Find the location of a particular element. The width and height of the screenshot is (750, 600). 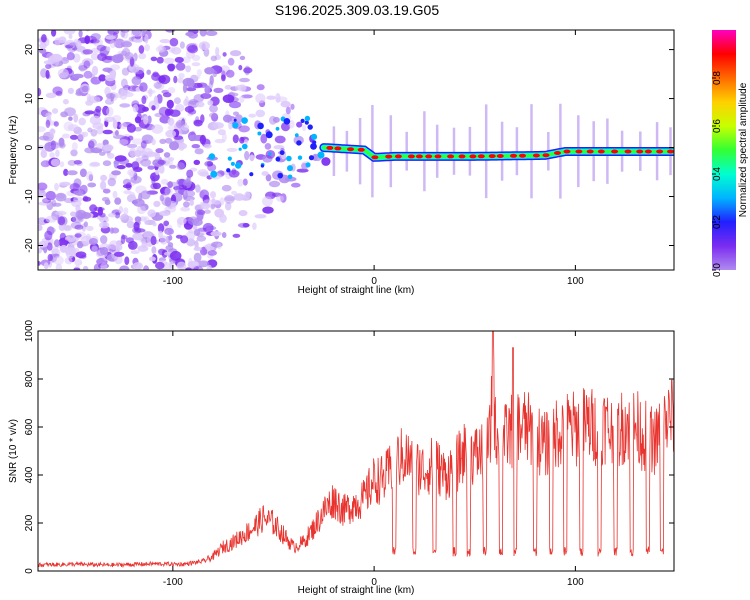

colorbar-ramp is located at coordinates (724, 150).